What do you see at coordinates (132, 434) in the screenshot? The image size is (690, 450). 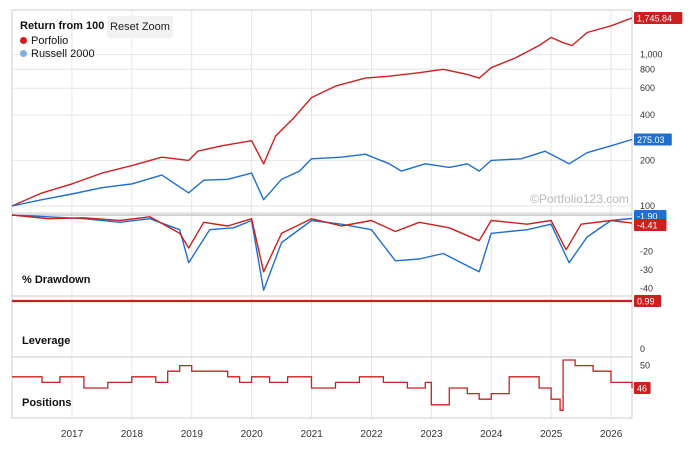 I see `x-tick-label-1: 2018` at bounding box center [132, 434].